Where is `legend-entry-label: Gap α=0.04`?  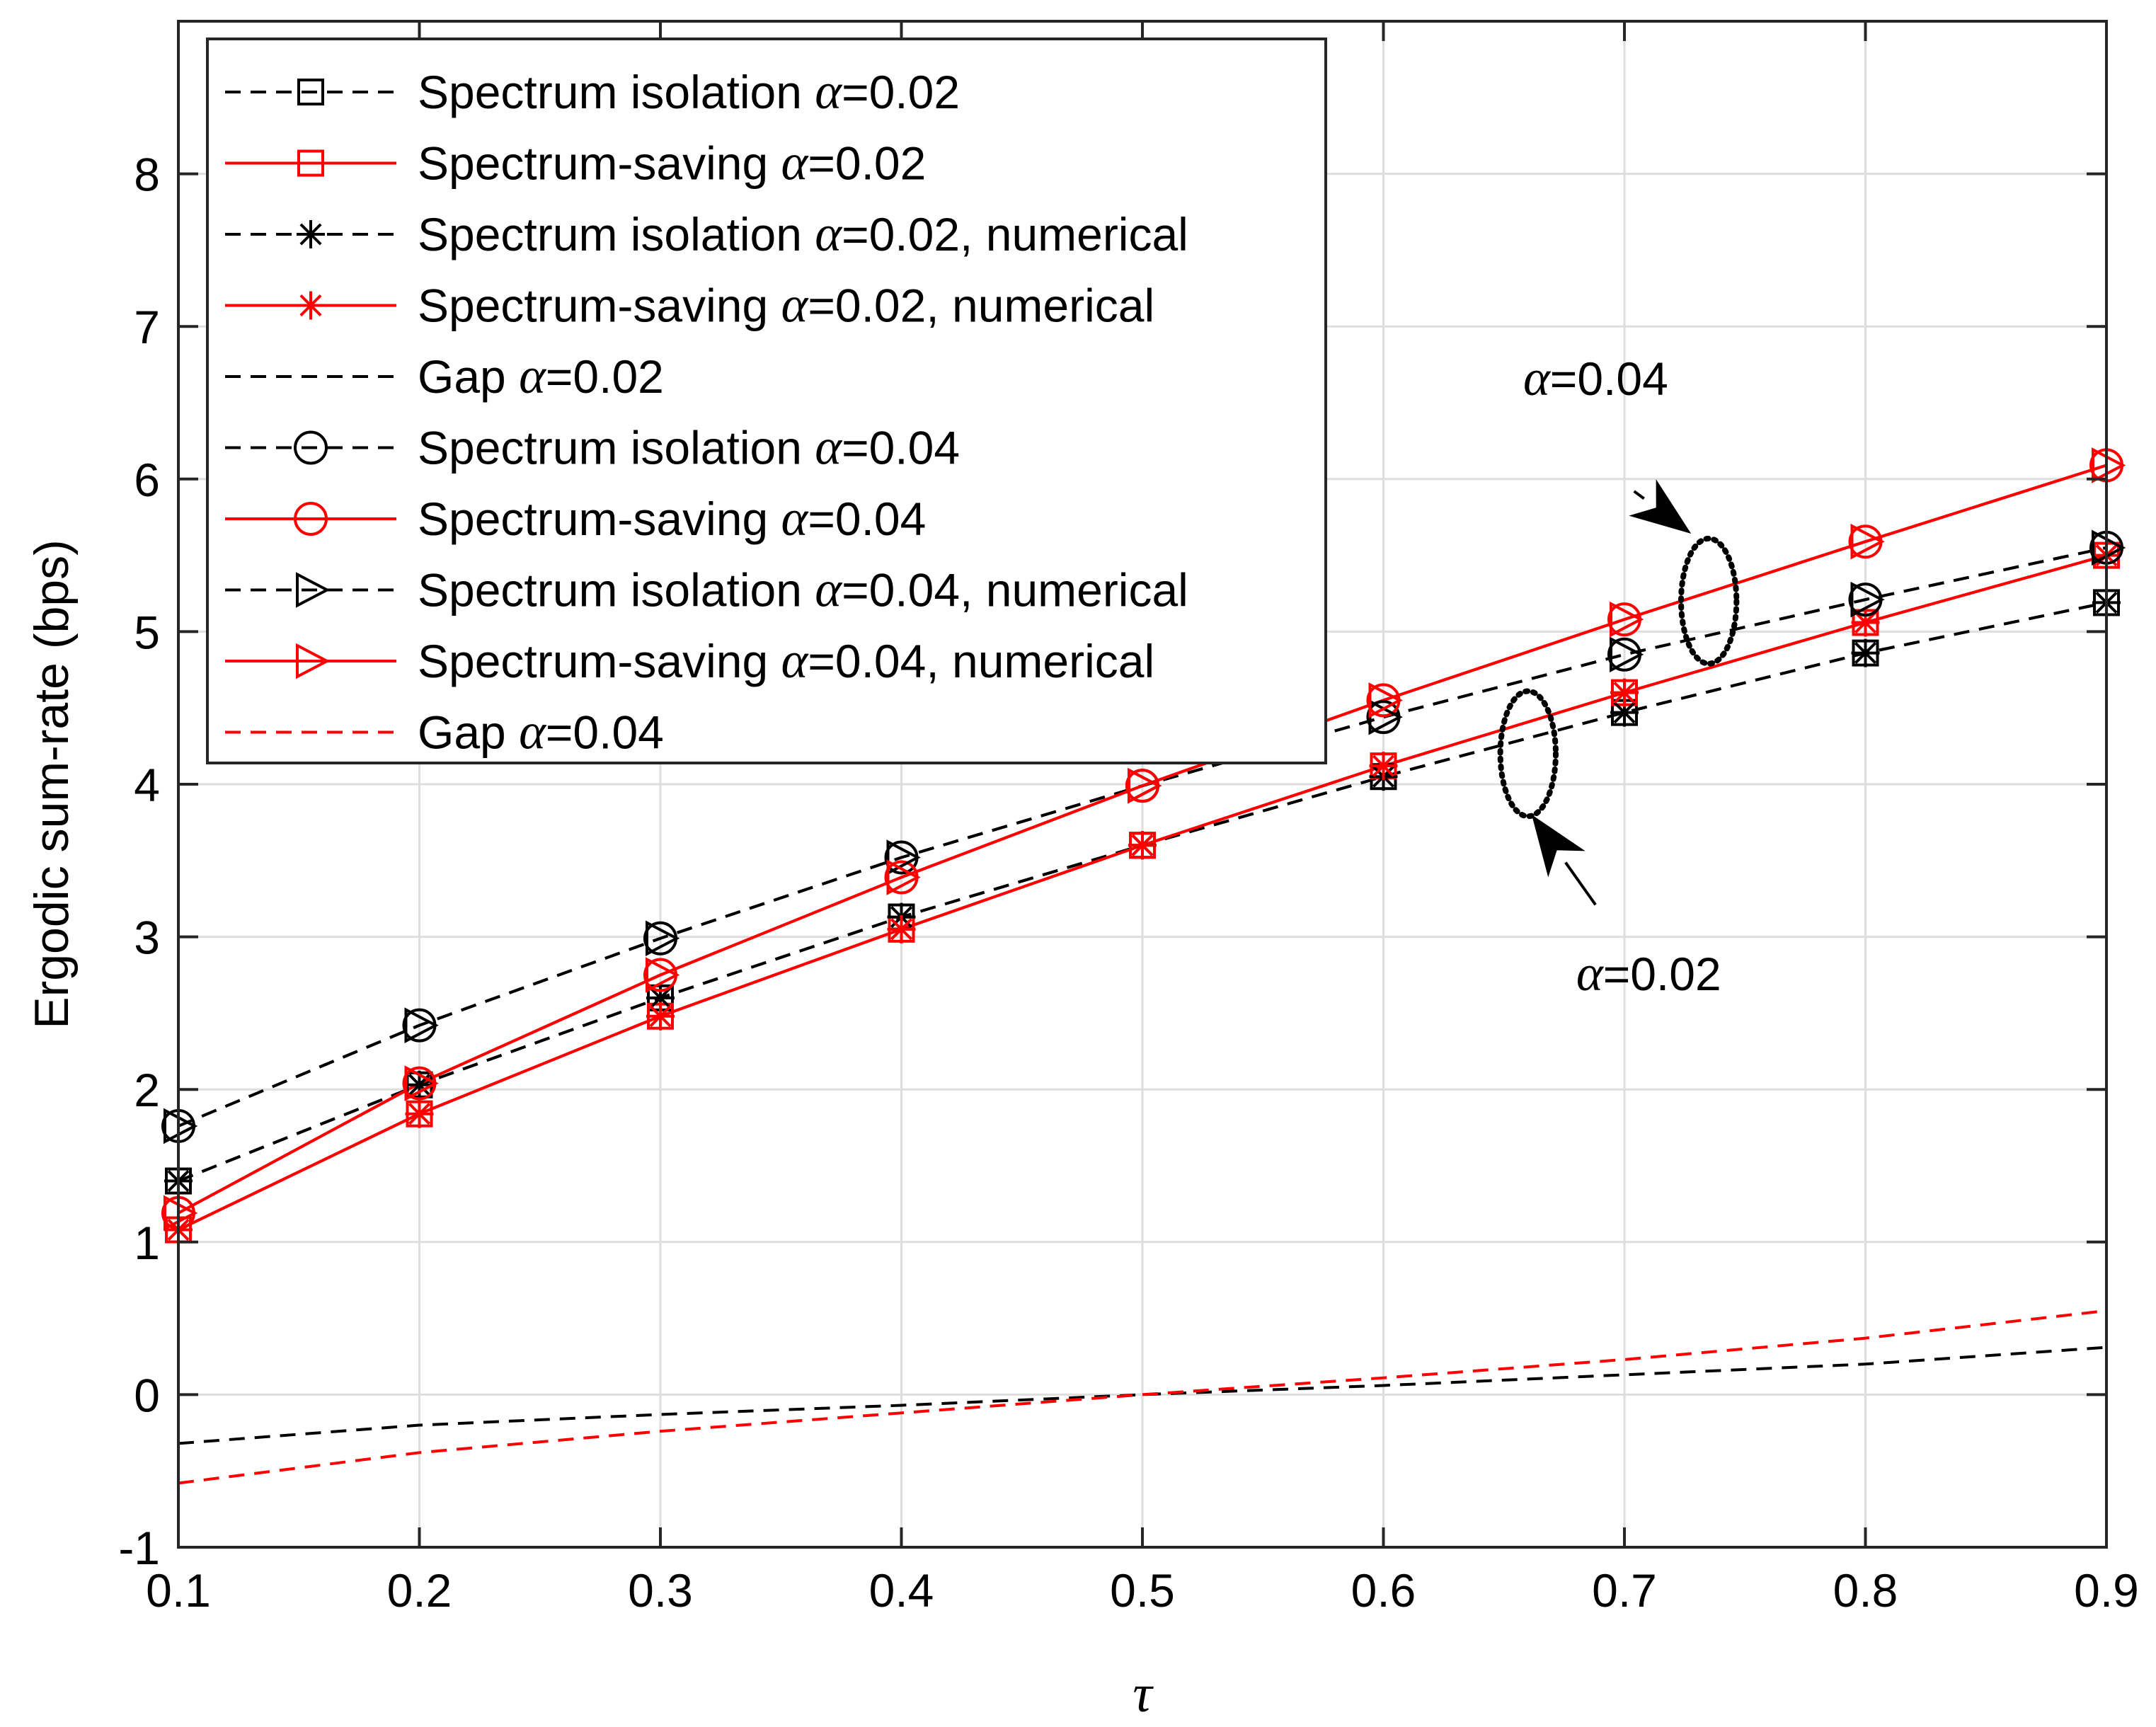
legend-entry-label: Gap α=0.04 is located at coordinates (541, 732).